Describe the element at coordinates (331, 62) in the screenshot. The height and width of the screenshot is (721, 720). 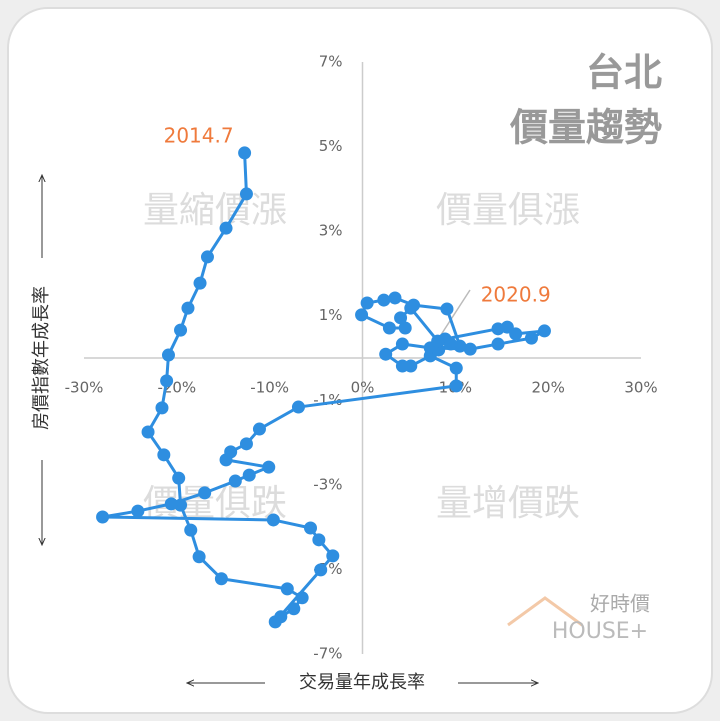
I see `y-tick-label: 7%` at that location.